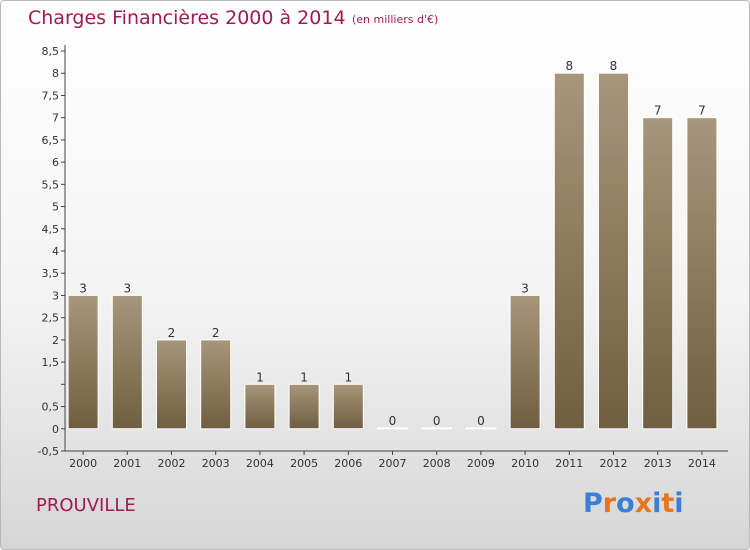 This screenshot has width=750, height=550. Describe the element at coordinates (614, 463) in the screenshot. I see `x-tick-label-2012: 2012` at that location.